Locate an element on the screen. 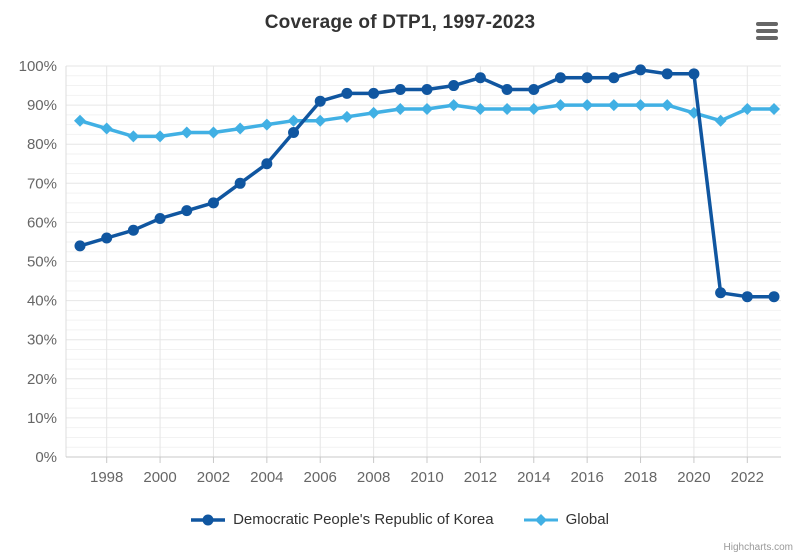 The height and width of the screenshot is (556, 800). dprk-series-marker-icon is located at coordinates (208, 519).